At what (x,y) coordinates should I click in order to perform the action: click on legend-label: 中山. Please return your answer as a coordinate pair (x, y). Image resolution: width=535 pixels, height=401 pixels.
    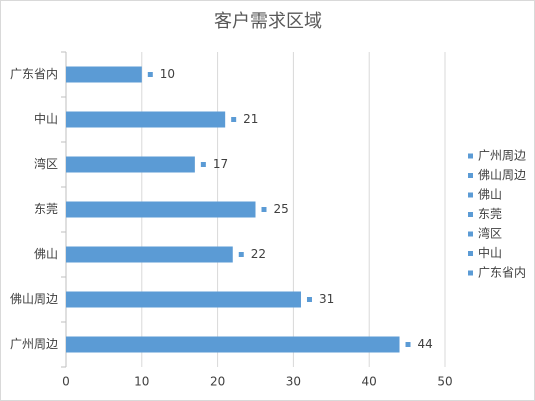
    Looking at the image, I should click on (490, 252).